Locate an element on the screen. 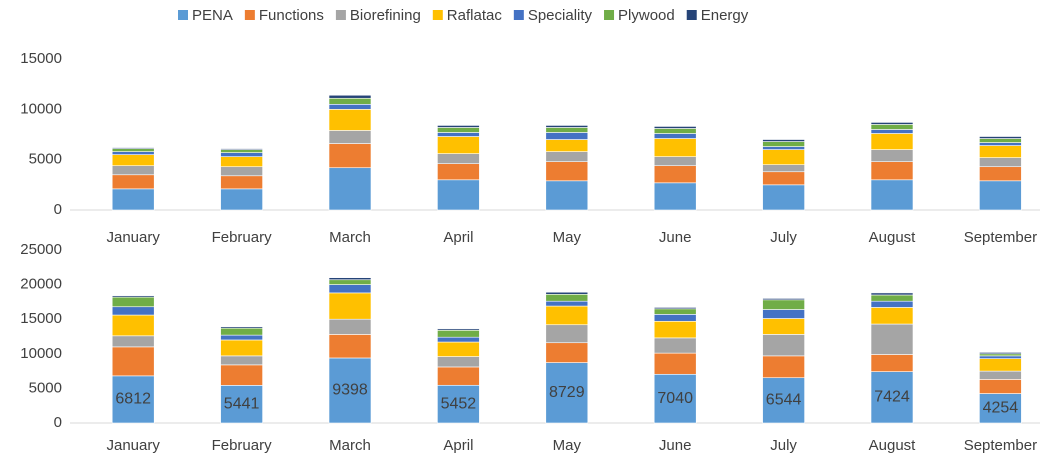 This screenshot has width=1043, height=460. data-label: 6812 is located at coordinates (133, 399).